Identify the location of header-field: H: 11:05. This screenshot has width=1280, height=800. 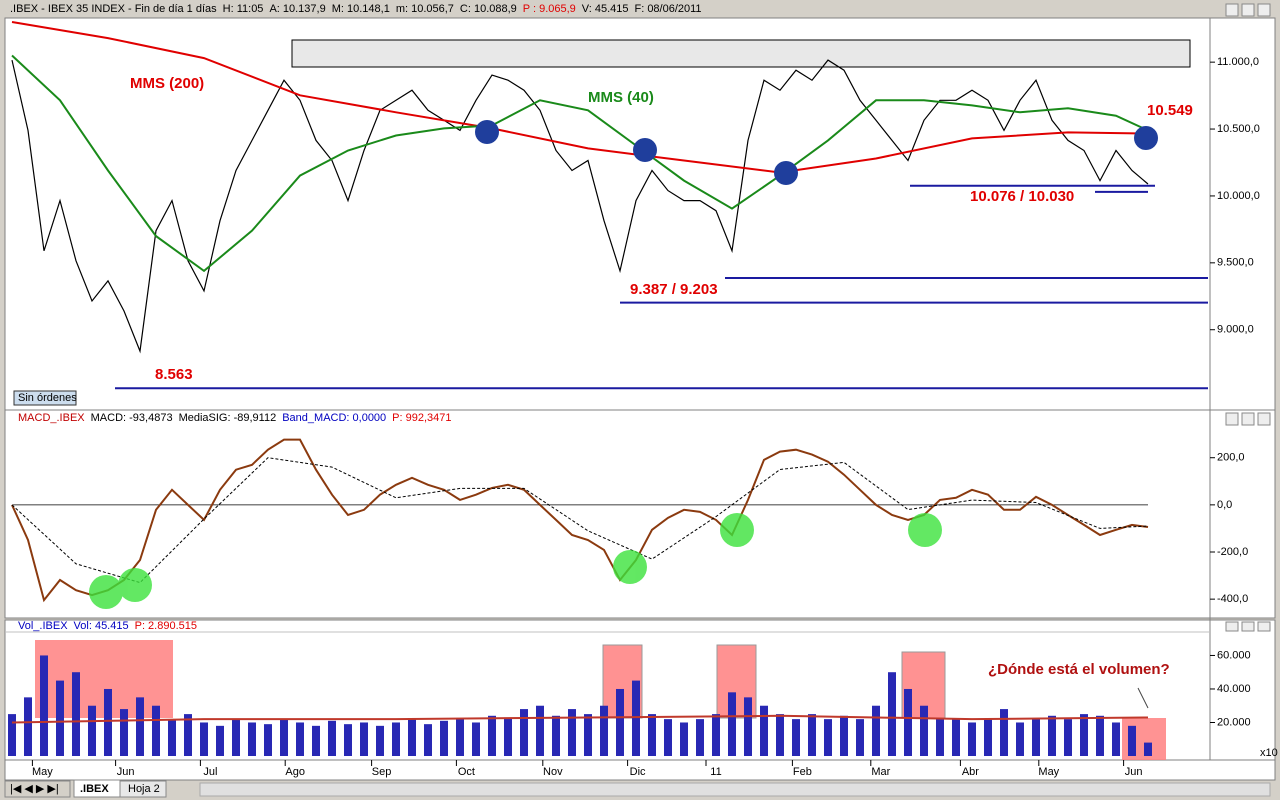
(243, 9).